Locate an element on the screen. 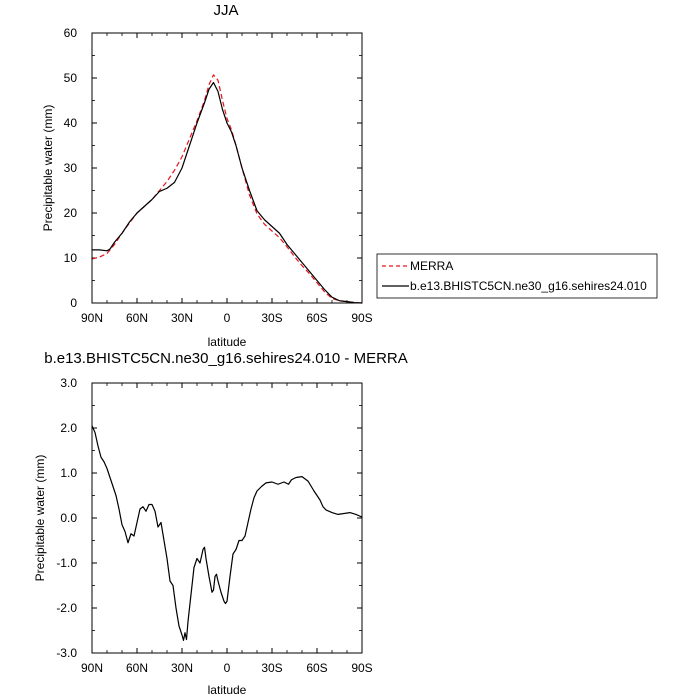  bottom-x-tick-label: 30S is located at coordinates (271, 668).